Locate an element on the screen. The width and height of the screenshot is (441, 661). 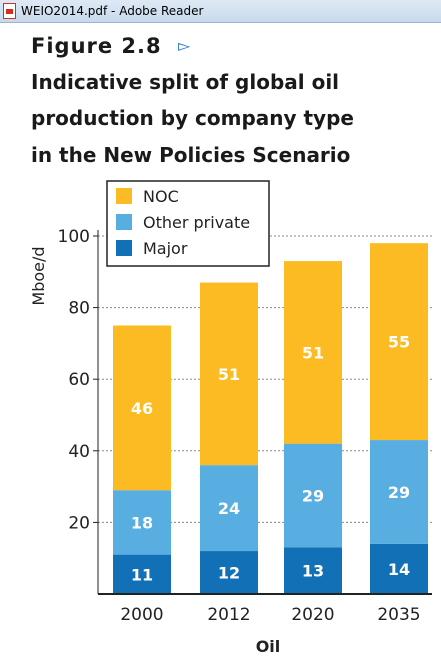
legend-label: Other private is located at coordinates (196, 222).